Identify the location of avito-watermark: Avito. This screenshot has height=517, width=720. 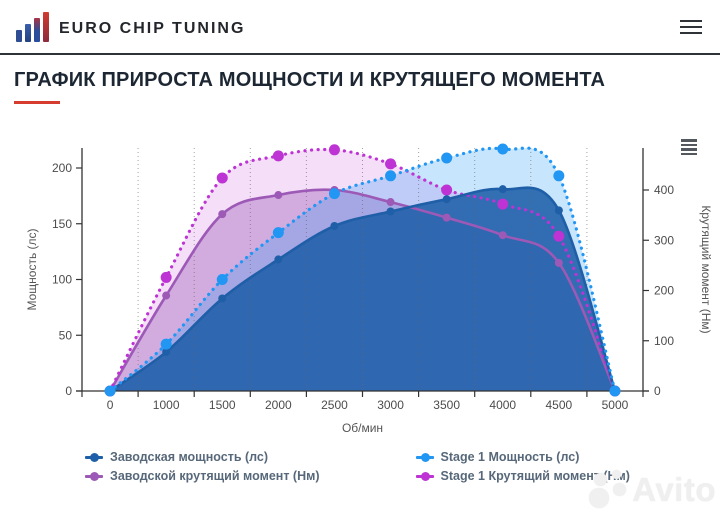
(651, 490).